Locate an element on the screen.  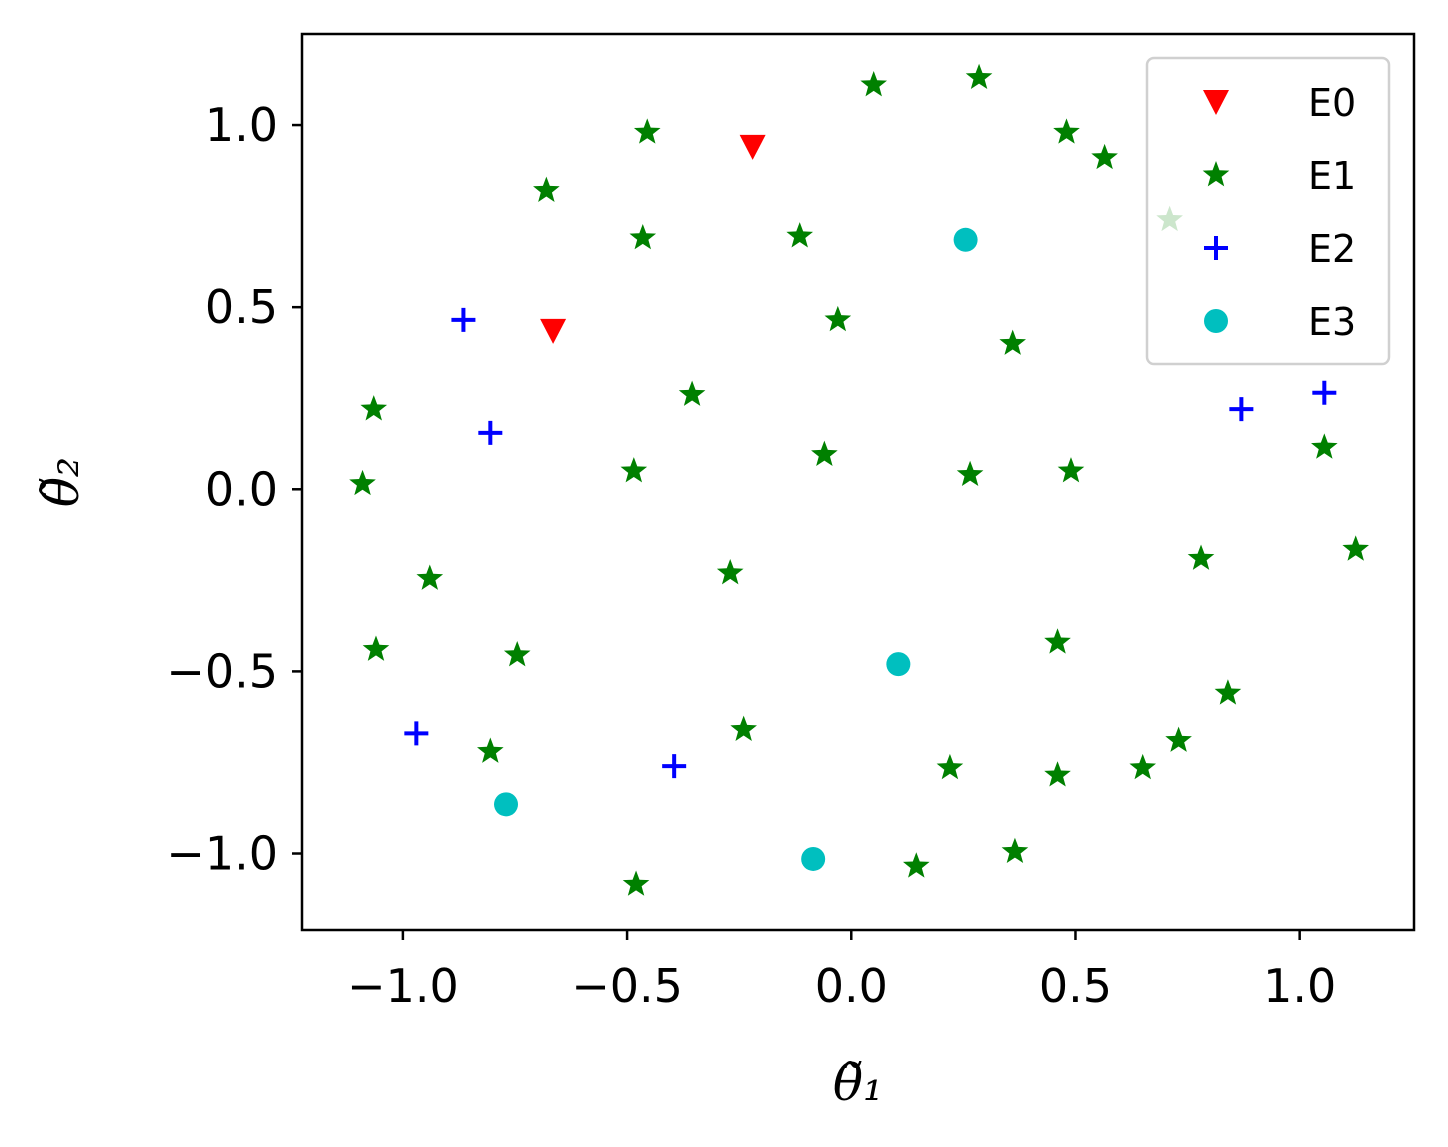
legend-box is located at coordinates (1268, 211).